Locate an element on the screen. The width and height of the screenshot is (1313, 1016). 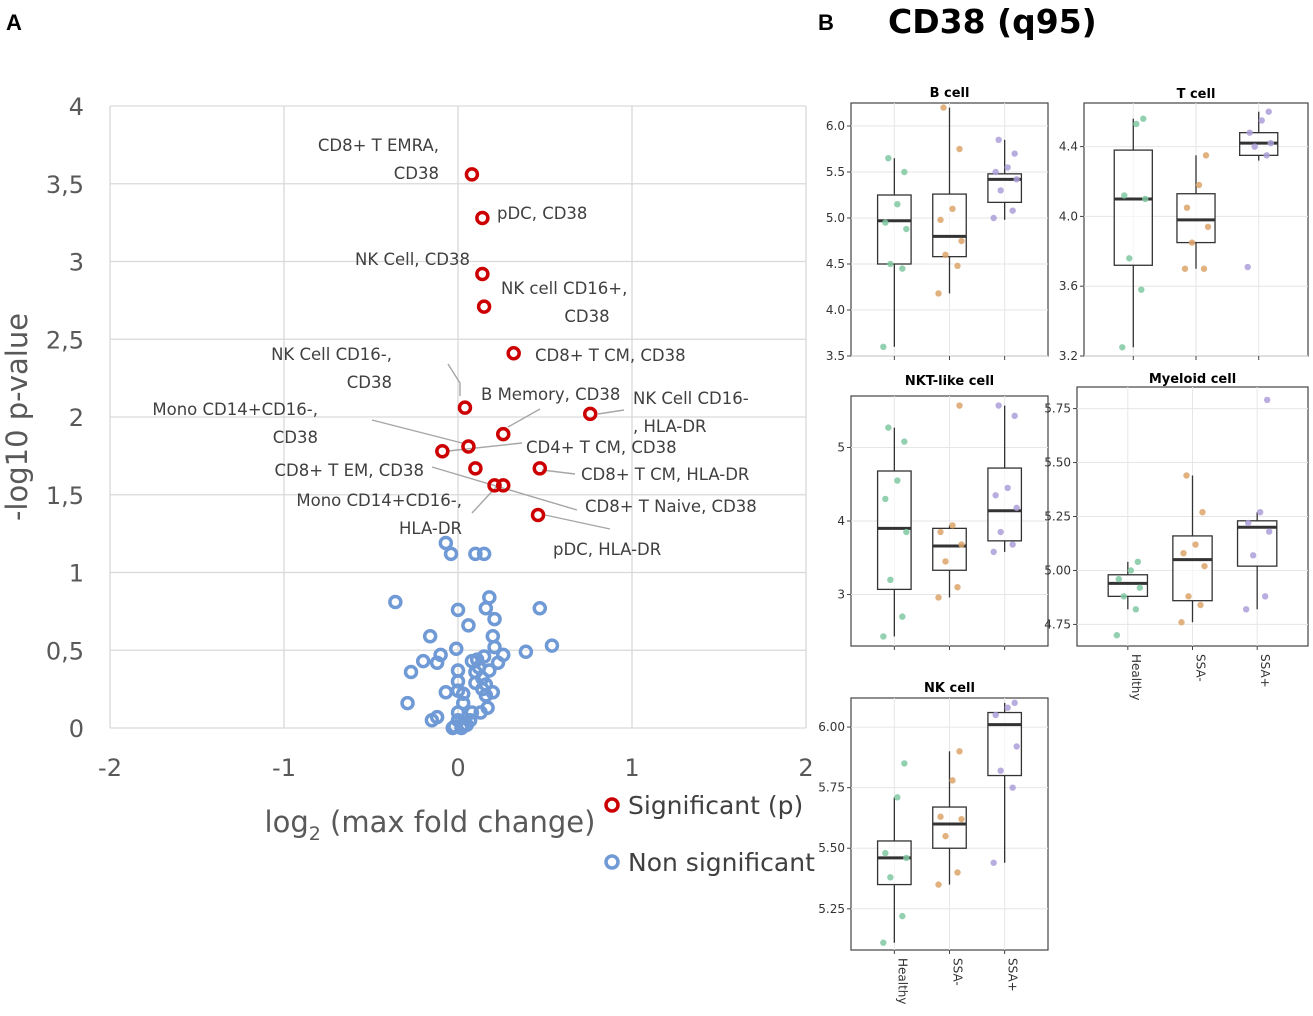
y-tick-label: 3 is located at coordinates (841, 595).